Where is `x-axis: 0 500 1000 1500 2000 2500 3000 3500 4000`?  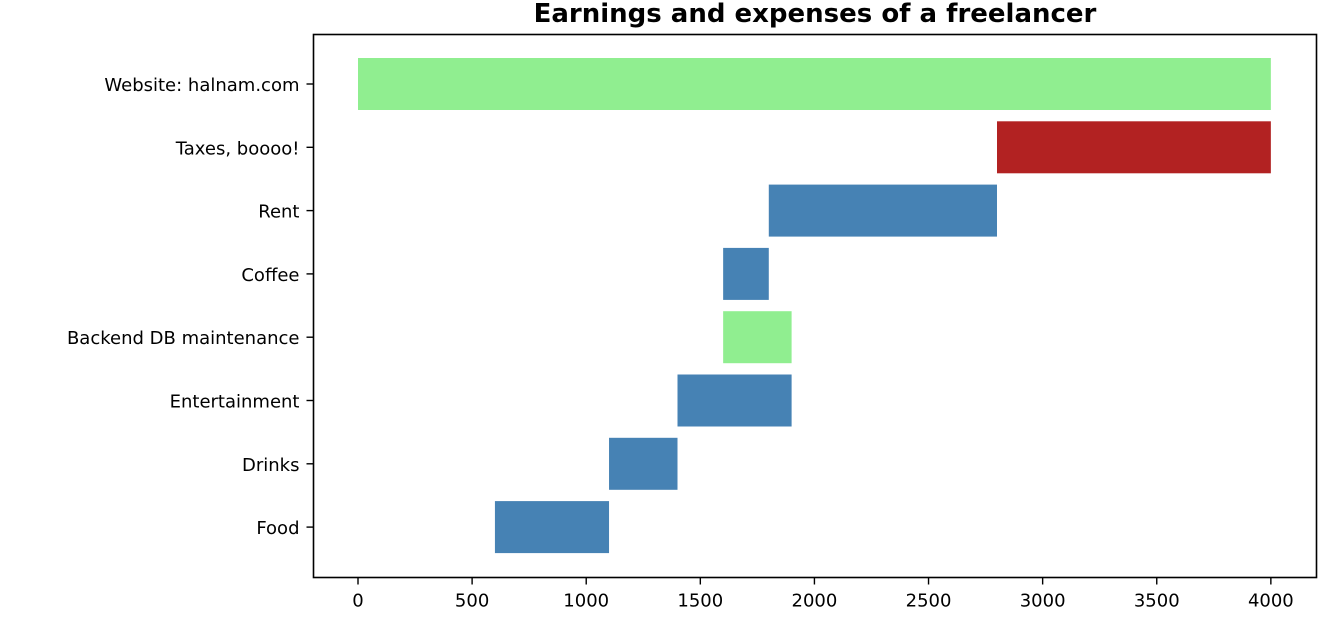 x-axis: 0 500 1000 1500 2000 2500 3000 3500 4000 is located at coordinates (823, 594).